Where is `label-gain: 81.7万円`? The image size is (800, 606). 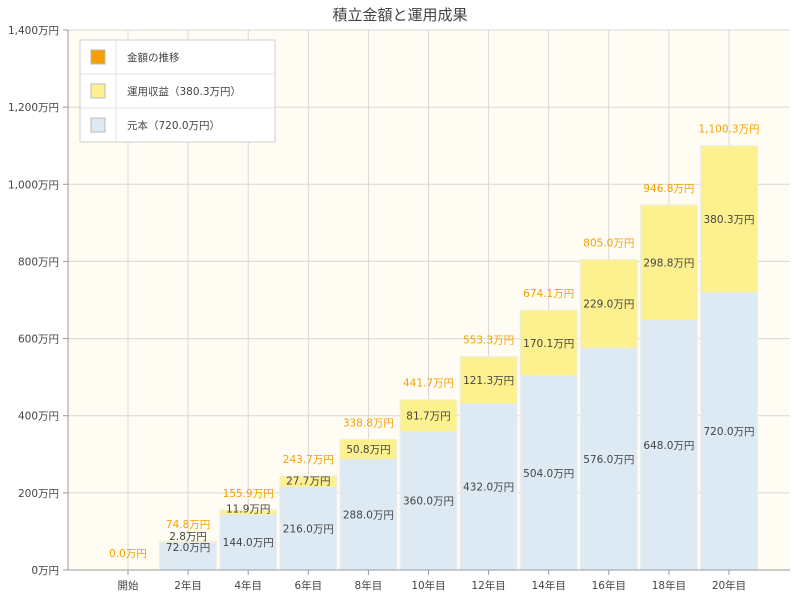
label-gain: 81.7万円 is located at coordinates (428, 416).